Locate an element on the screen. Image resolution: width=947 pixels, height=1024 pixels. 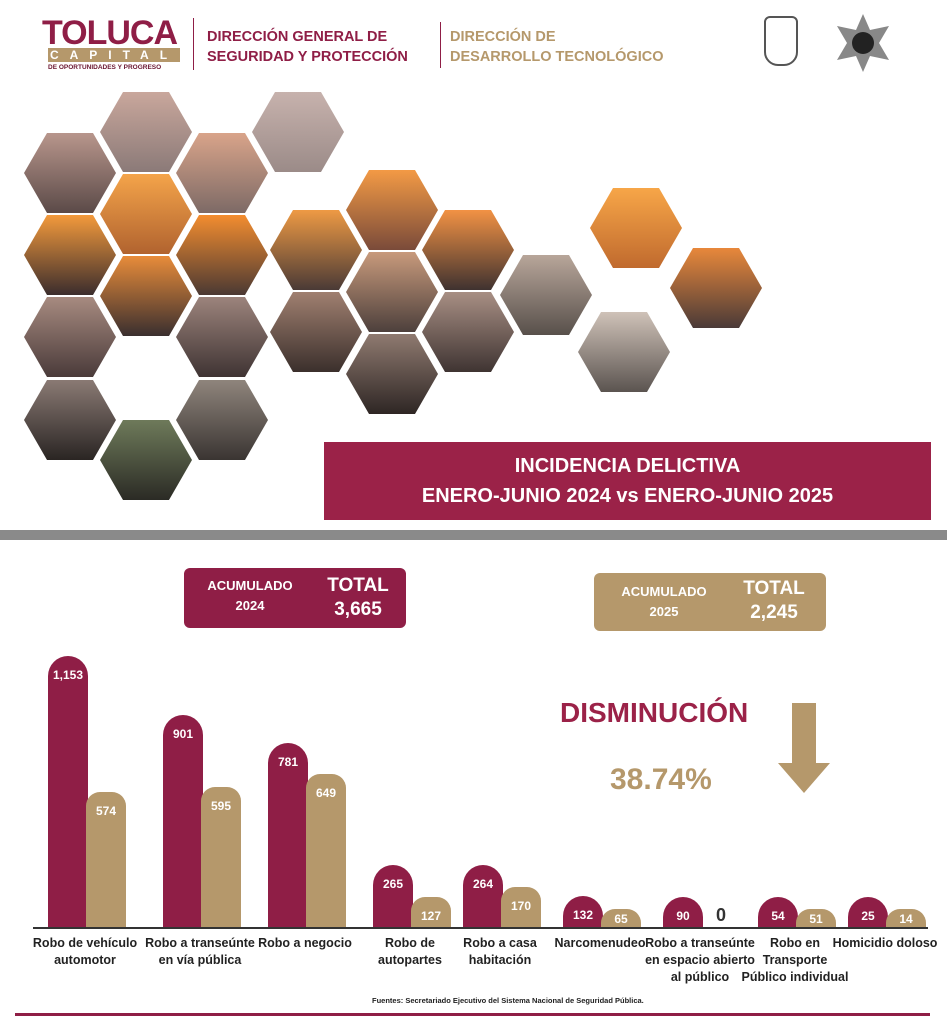
value-label-2024: 901 is located at coordinates (183, 734).